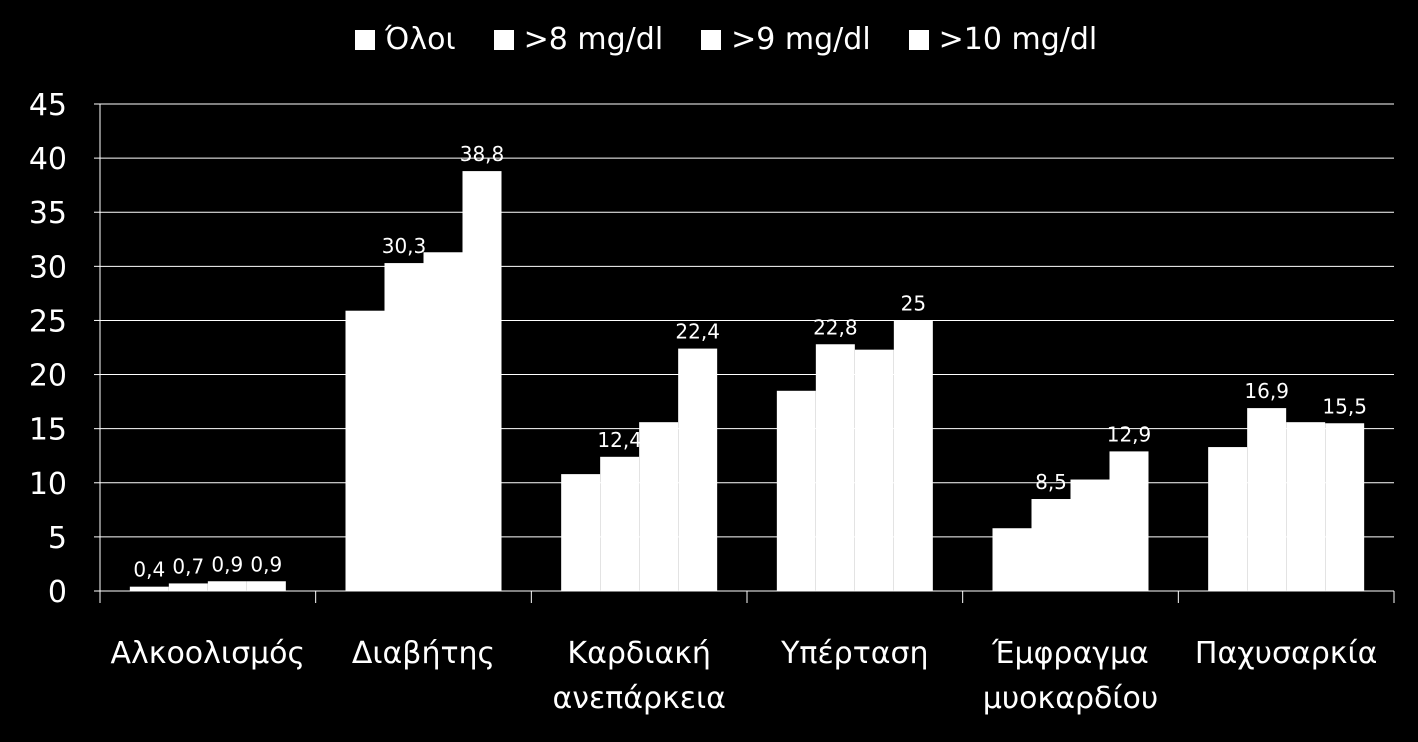 This screenshot has width=1418, height=742. I want to click on x-tick-label: μυοκαρδίου, so click(1071, 698).